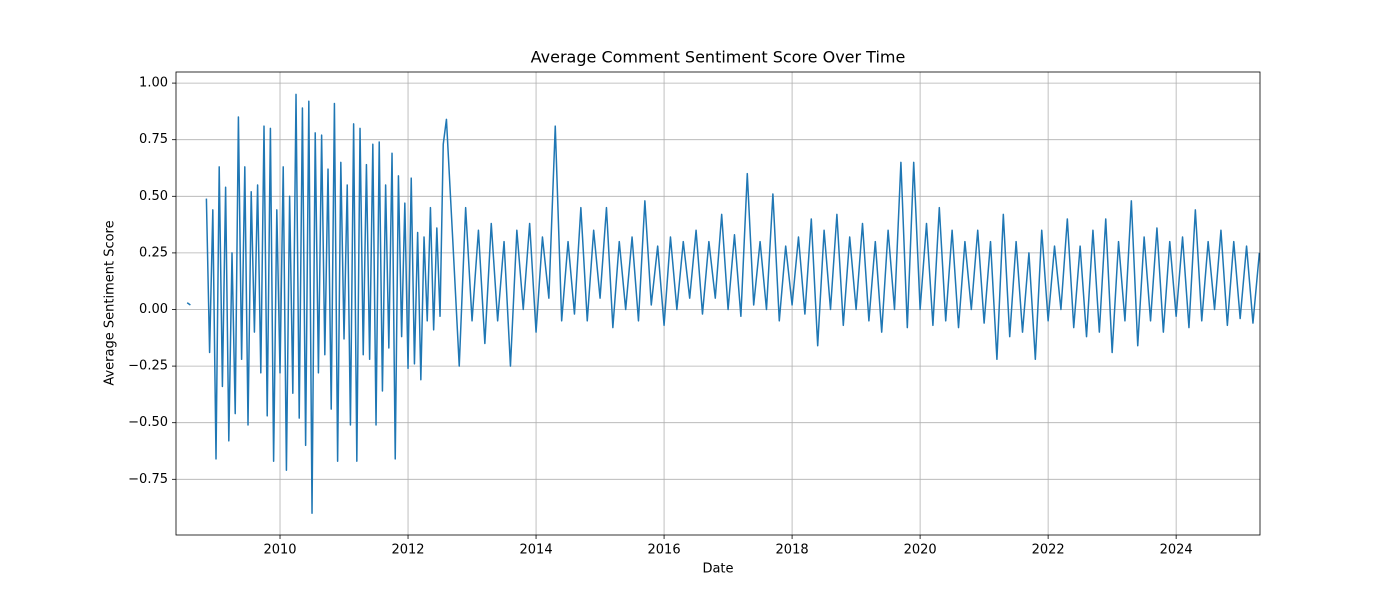 Image resolution: width=1400 pixels, height=600 pixels. What do you see at coordinates (1048, 550) in the screenshot?
I see `x-tick-label: 2022` at bounding box center [1048, 550].